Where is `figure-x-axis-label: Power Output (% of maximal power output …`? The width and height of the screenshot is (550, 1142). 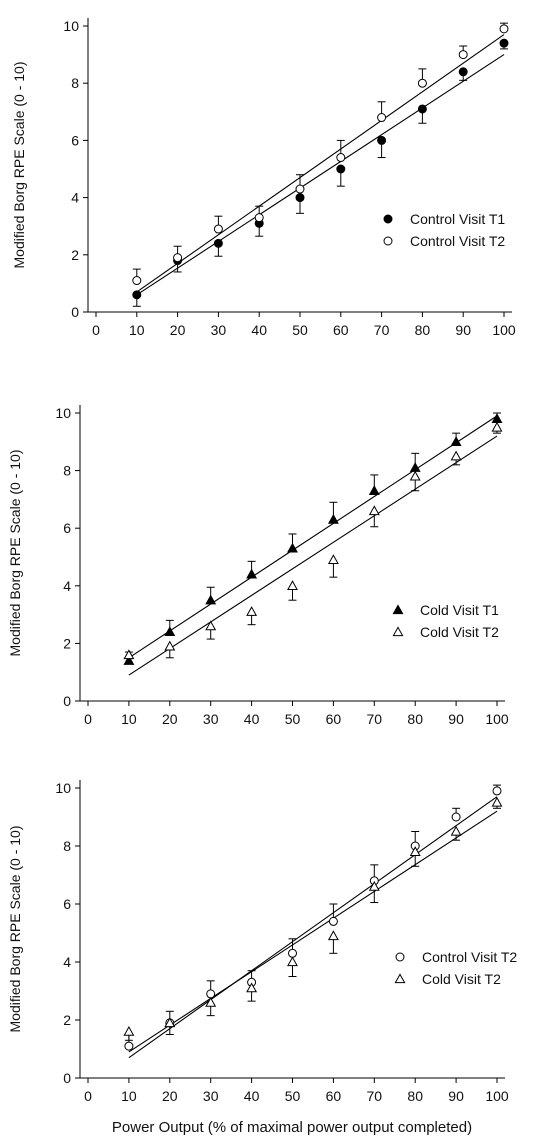
figure-x-axis-label: Power Output (% of maximal power output … is located at coordinates (292, 1127).